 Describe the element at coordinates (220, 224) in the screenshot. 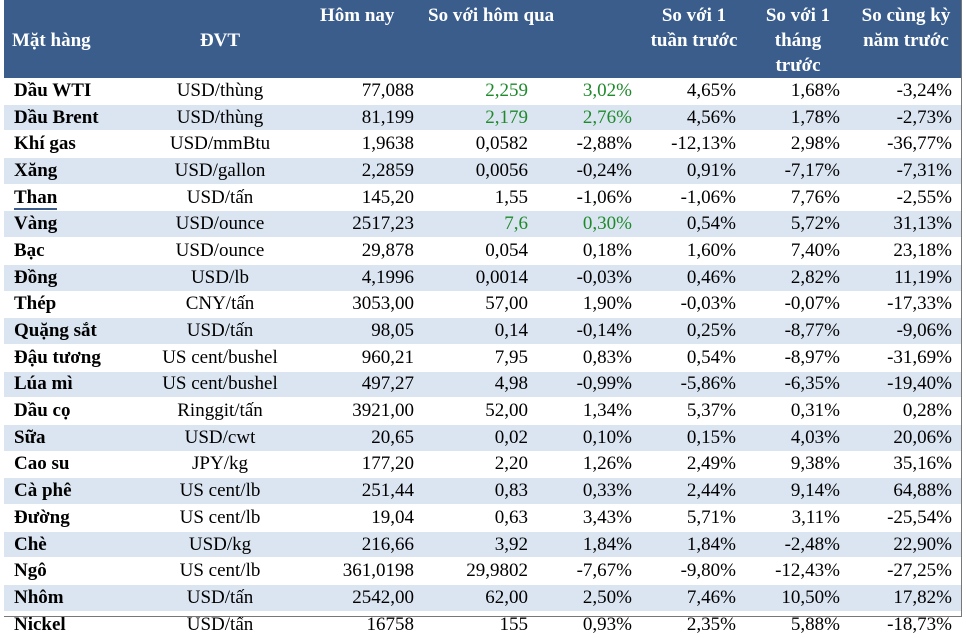

I see `unit-cell: USD/ounce` at that location.